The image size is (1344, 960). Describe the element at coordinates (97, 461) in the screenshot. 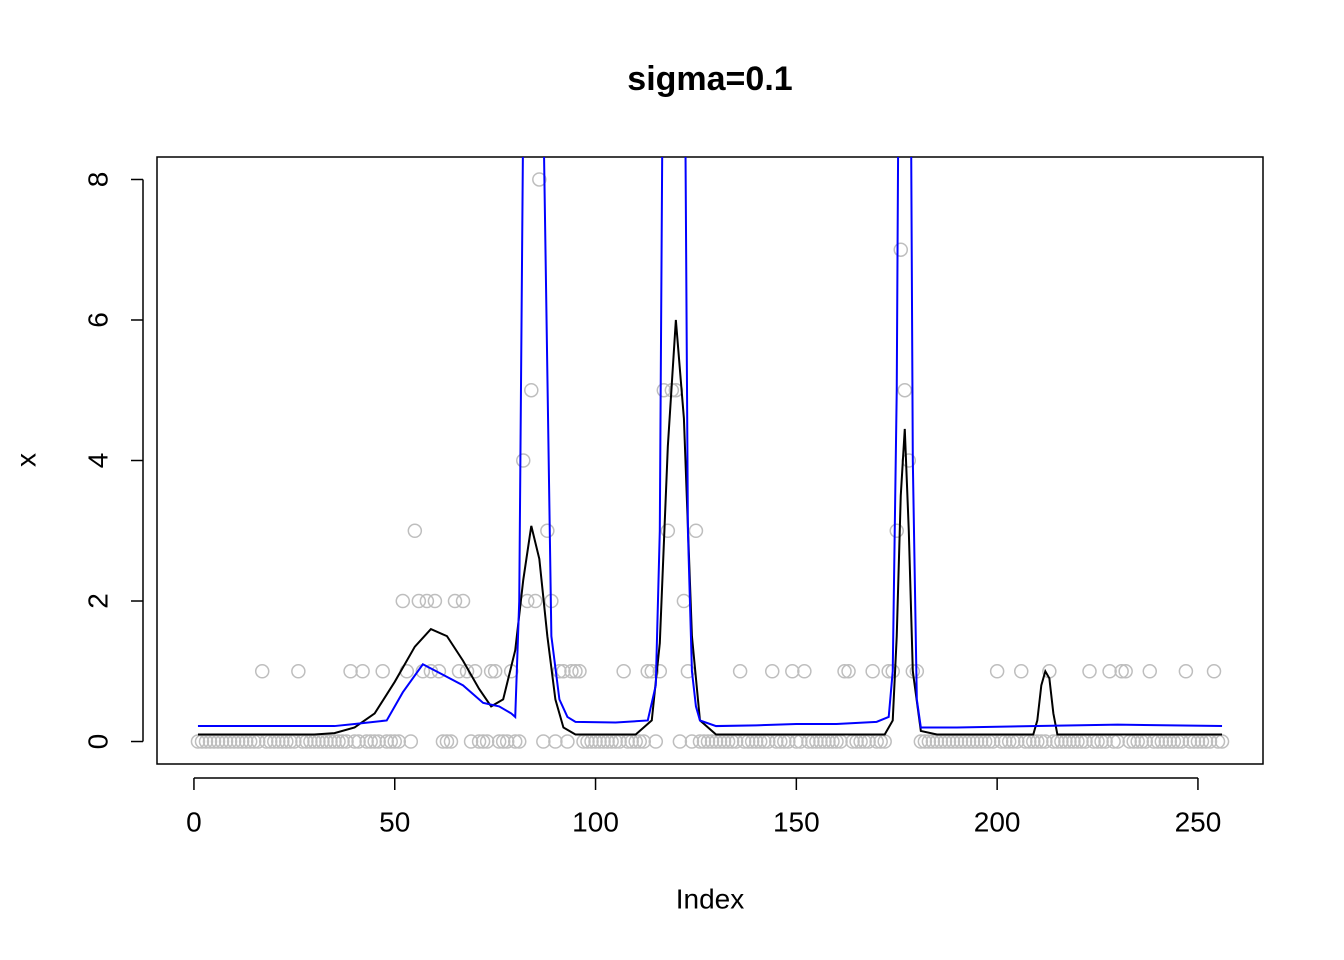

I see `y-tick-label: 4` at that location.